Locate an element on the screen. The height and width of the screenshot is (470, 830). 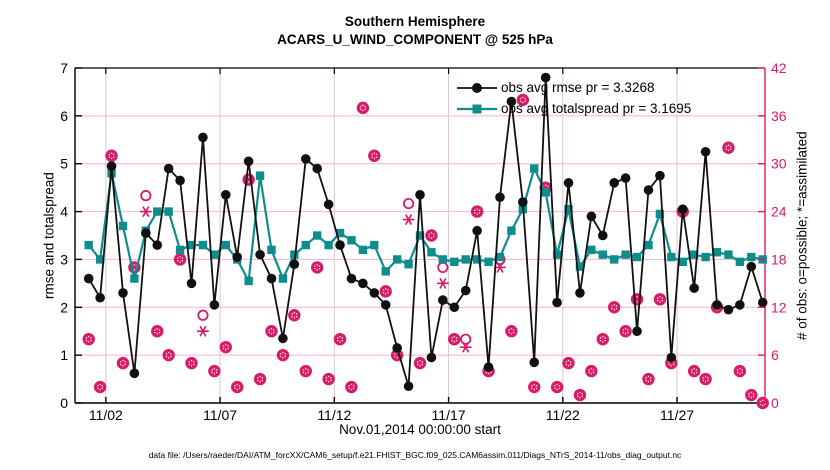
svg-text: 2 is located at coordinates (64, 307).